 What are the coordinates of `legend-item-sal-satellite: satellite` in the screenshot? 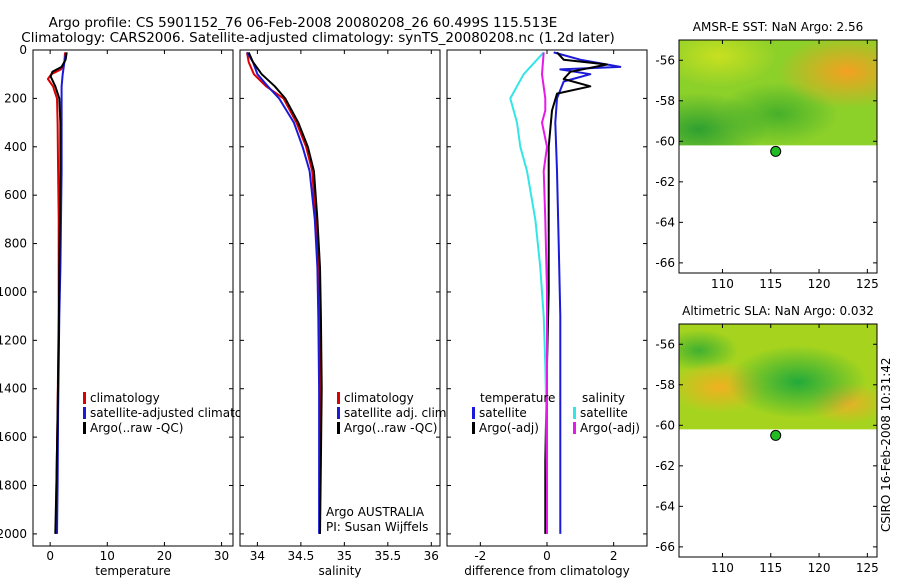 It's located at (604, 413).